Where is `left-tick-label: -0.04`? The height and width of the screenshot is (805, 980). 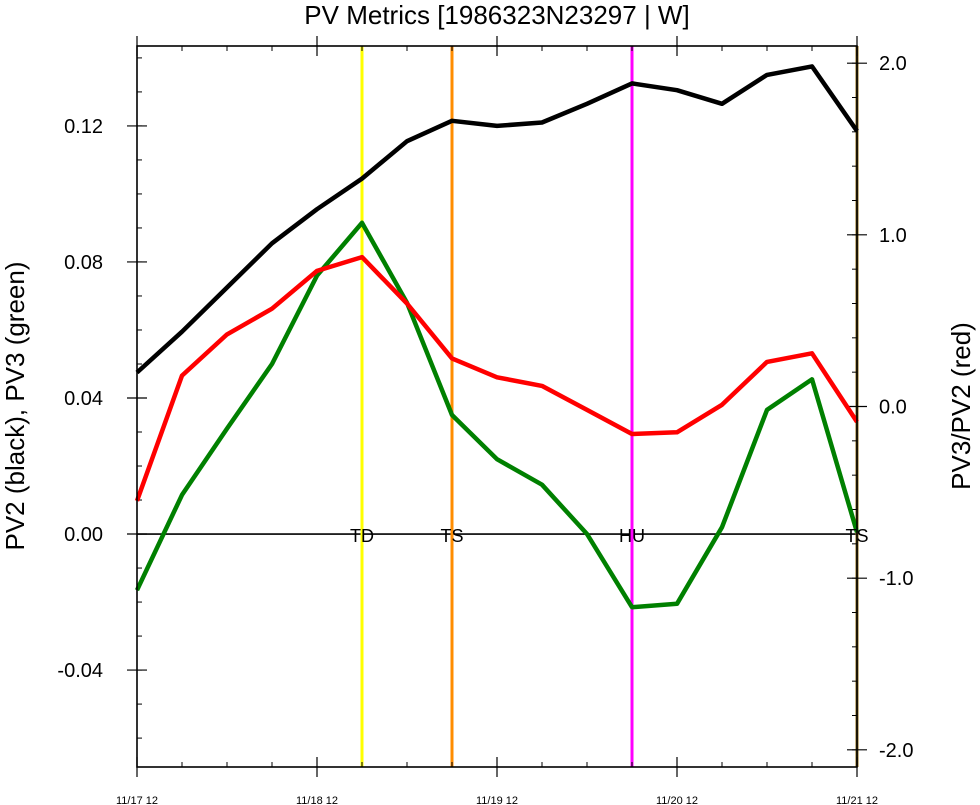 left-tick-label: -0.04 is located at coordinates (80, 671).